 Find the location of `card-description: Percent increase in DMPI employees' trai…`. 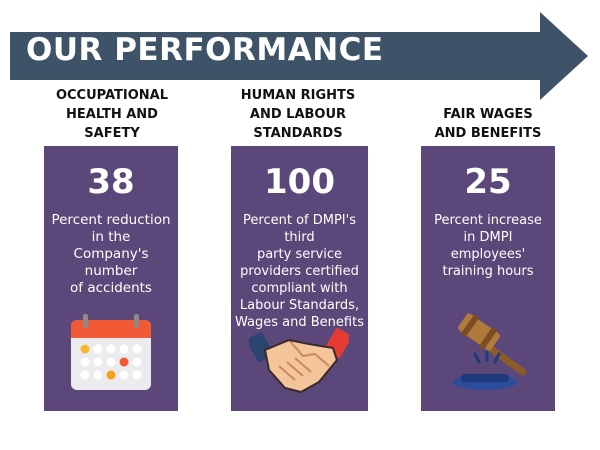

card-description: Percent increase in DMPI employees' trai… is located at coordinates (488, 246).